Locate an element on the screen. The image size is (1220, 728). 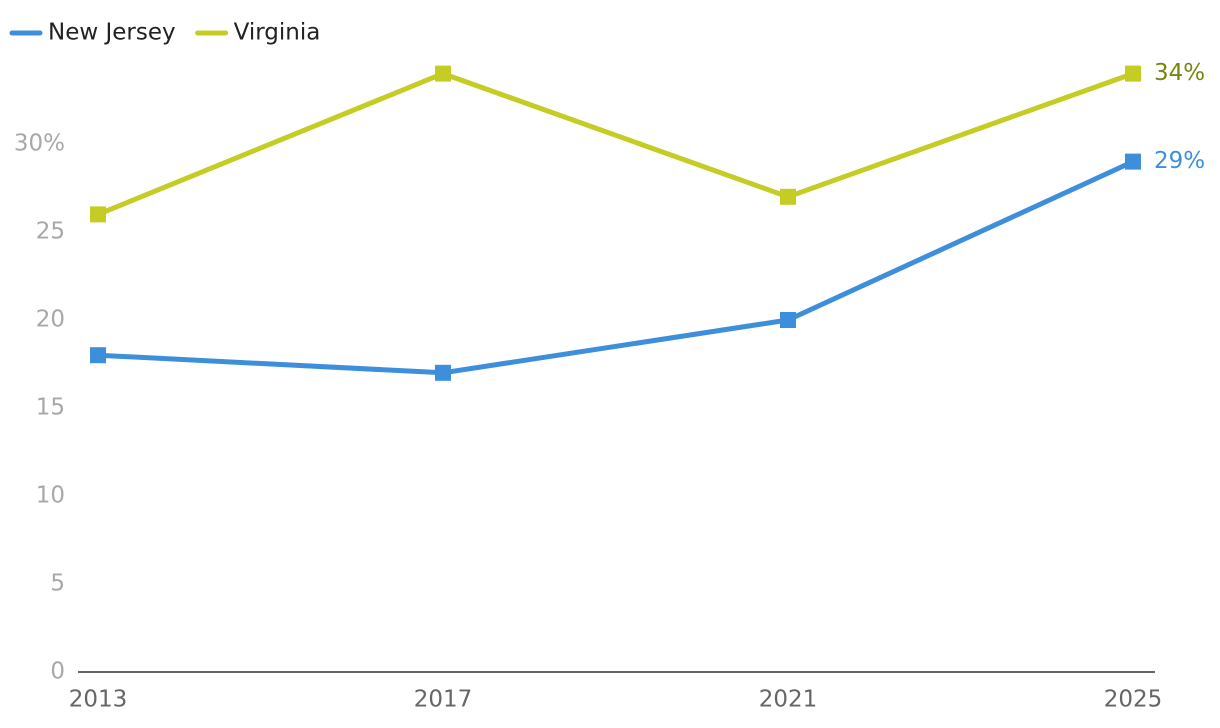
x-tick-label: 2025 is located at coordinates (1133, 700).